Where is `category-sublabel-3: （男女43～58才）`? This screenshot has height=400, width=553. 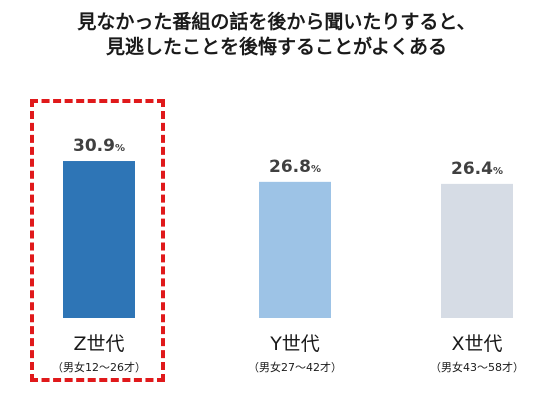 category-sublabel-3: （男女43～58才） is located at coordinates (477, 367).